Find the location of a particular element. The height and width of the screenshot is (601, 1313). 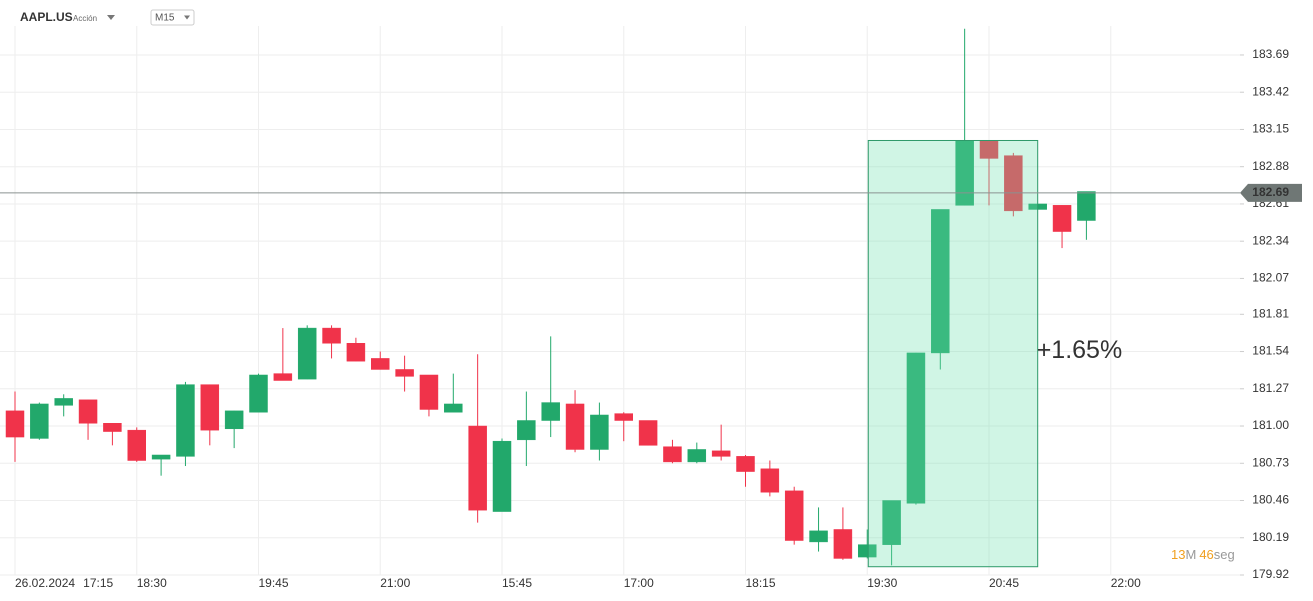

interval-arrow is located at coordinates (187, 17).